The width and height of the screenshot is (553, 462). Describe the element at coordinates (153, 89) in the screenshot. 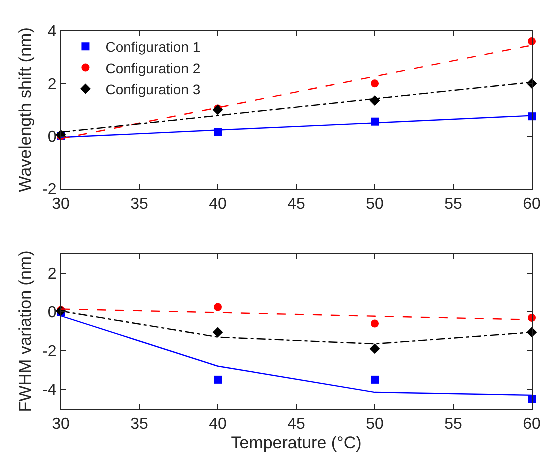

I see `legend-label: Configuration 3` at that location.